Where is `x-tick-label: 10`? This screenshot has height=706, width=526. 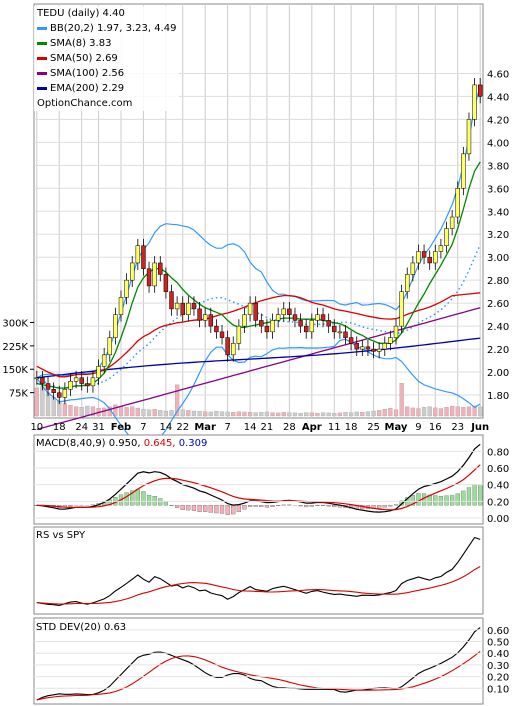
x-tick-label: 10 is located at coordinates (36, 427).